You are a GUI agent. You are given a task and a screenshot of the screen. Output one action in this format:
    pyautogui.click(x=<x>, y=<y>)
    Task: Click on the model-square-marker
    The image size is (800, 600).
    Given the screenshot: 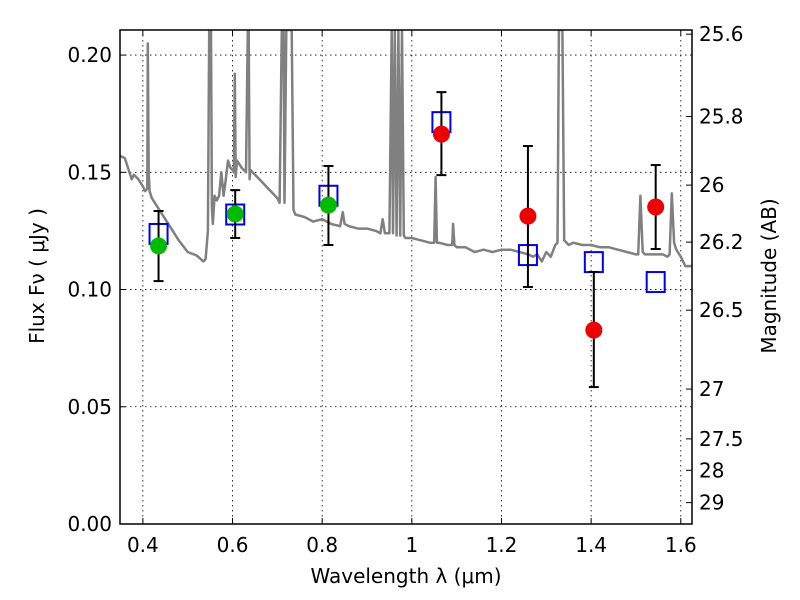 What is the action you would take?
    pyautogui.click(x=655, y=282)
    